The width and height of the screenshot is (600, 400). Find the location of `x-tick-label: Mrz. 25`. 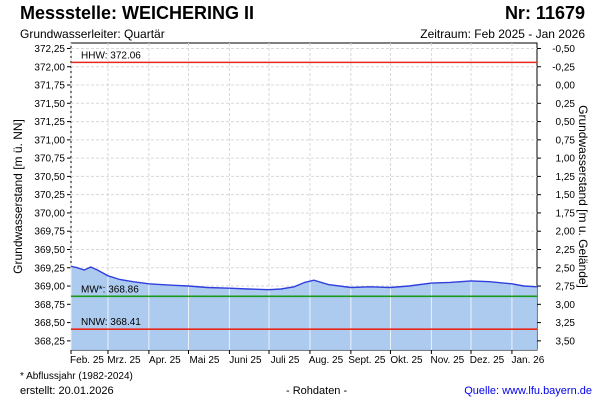

x-tick-label: Mrz. 25 is located at coordinates (124, 360).